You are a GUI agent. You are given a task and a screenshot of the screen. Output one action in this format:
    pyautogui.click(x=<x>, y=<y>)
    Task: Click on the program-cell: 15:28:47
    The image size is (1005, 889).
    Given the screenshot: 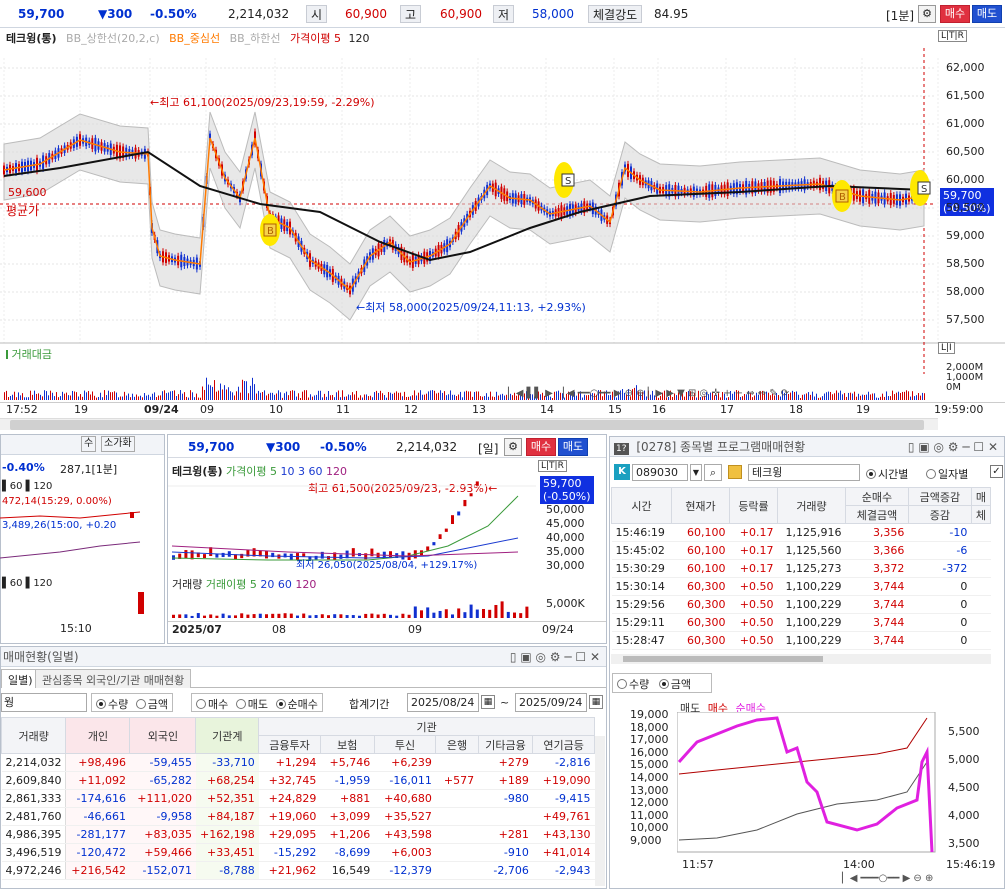 What is the action you would take?
    pyautogui.click(x=641, y=640)
    